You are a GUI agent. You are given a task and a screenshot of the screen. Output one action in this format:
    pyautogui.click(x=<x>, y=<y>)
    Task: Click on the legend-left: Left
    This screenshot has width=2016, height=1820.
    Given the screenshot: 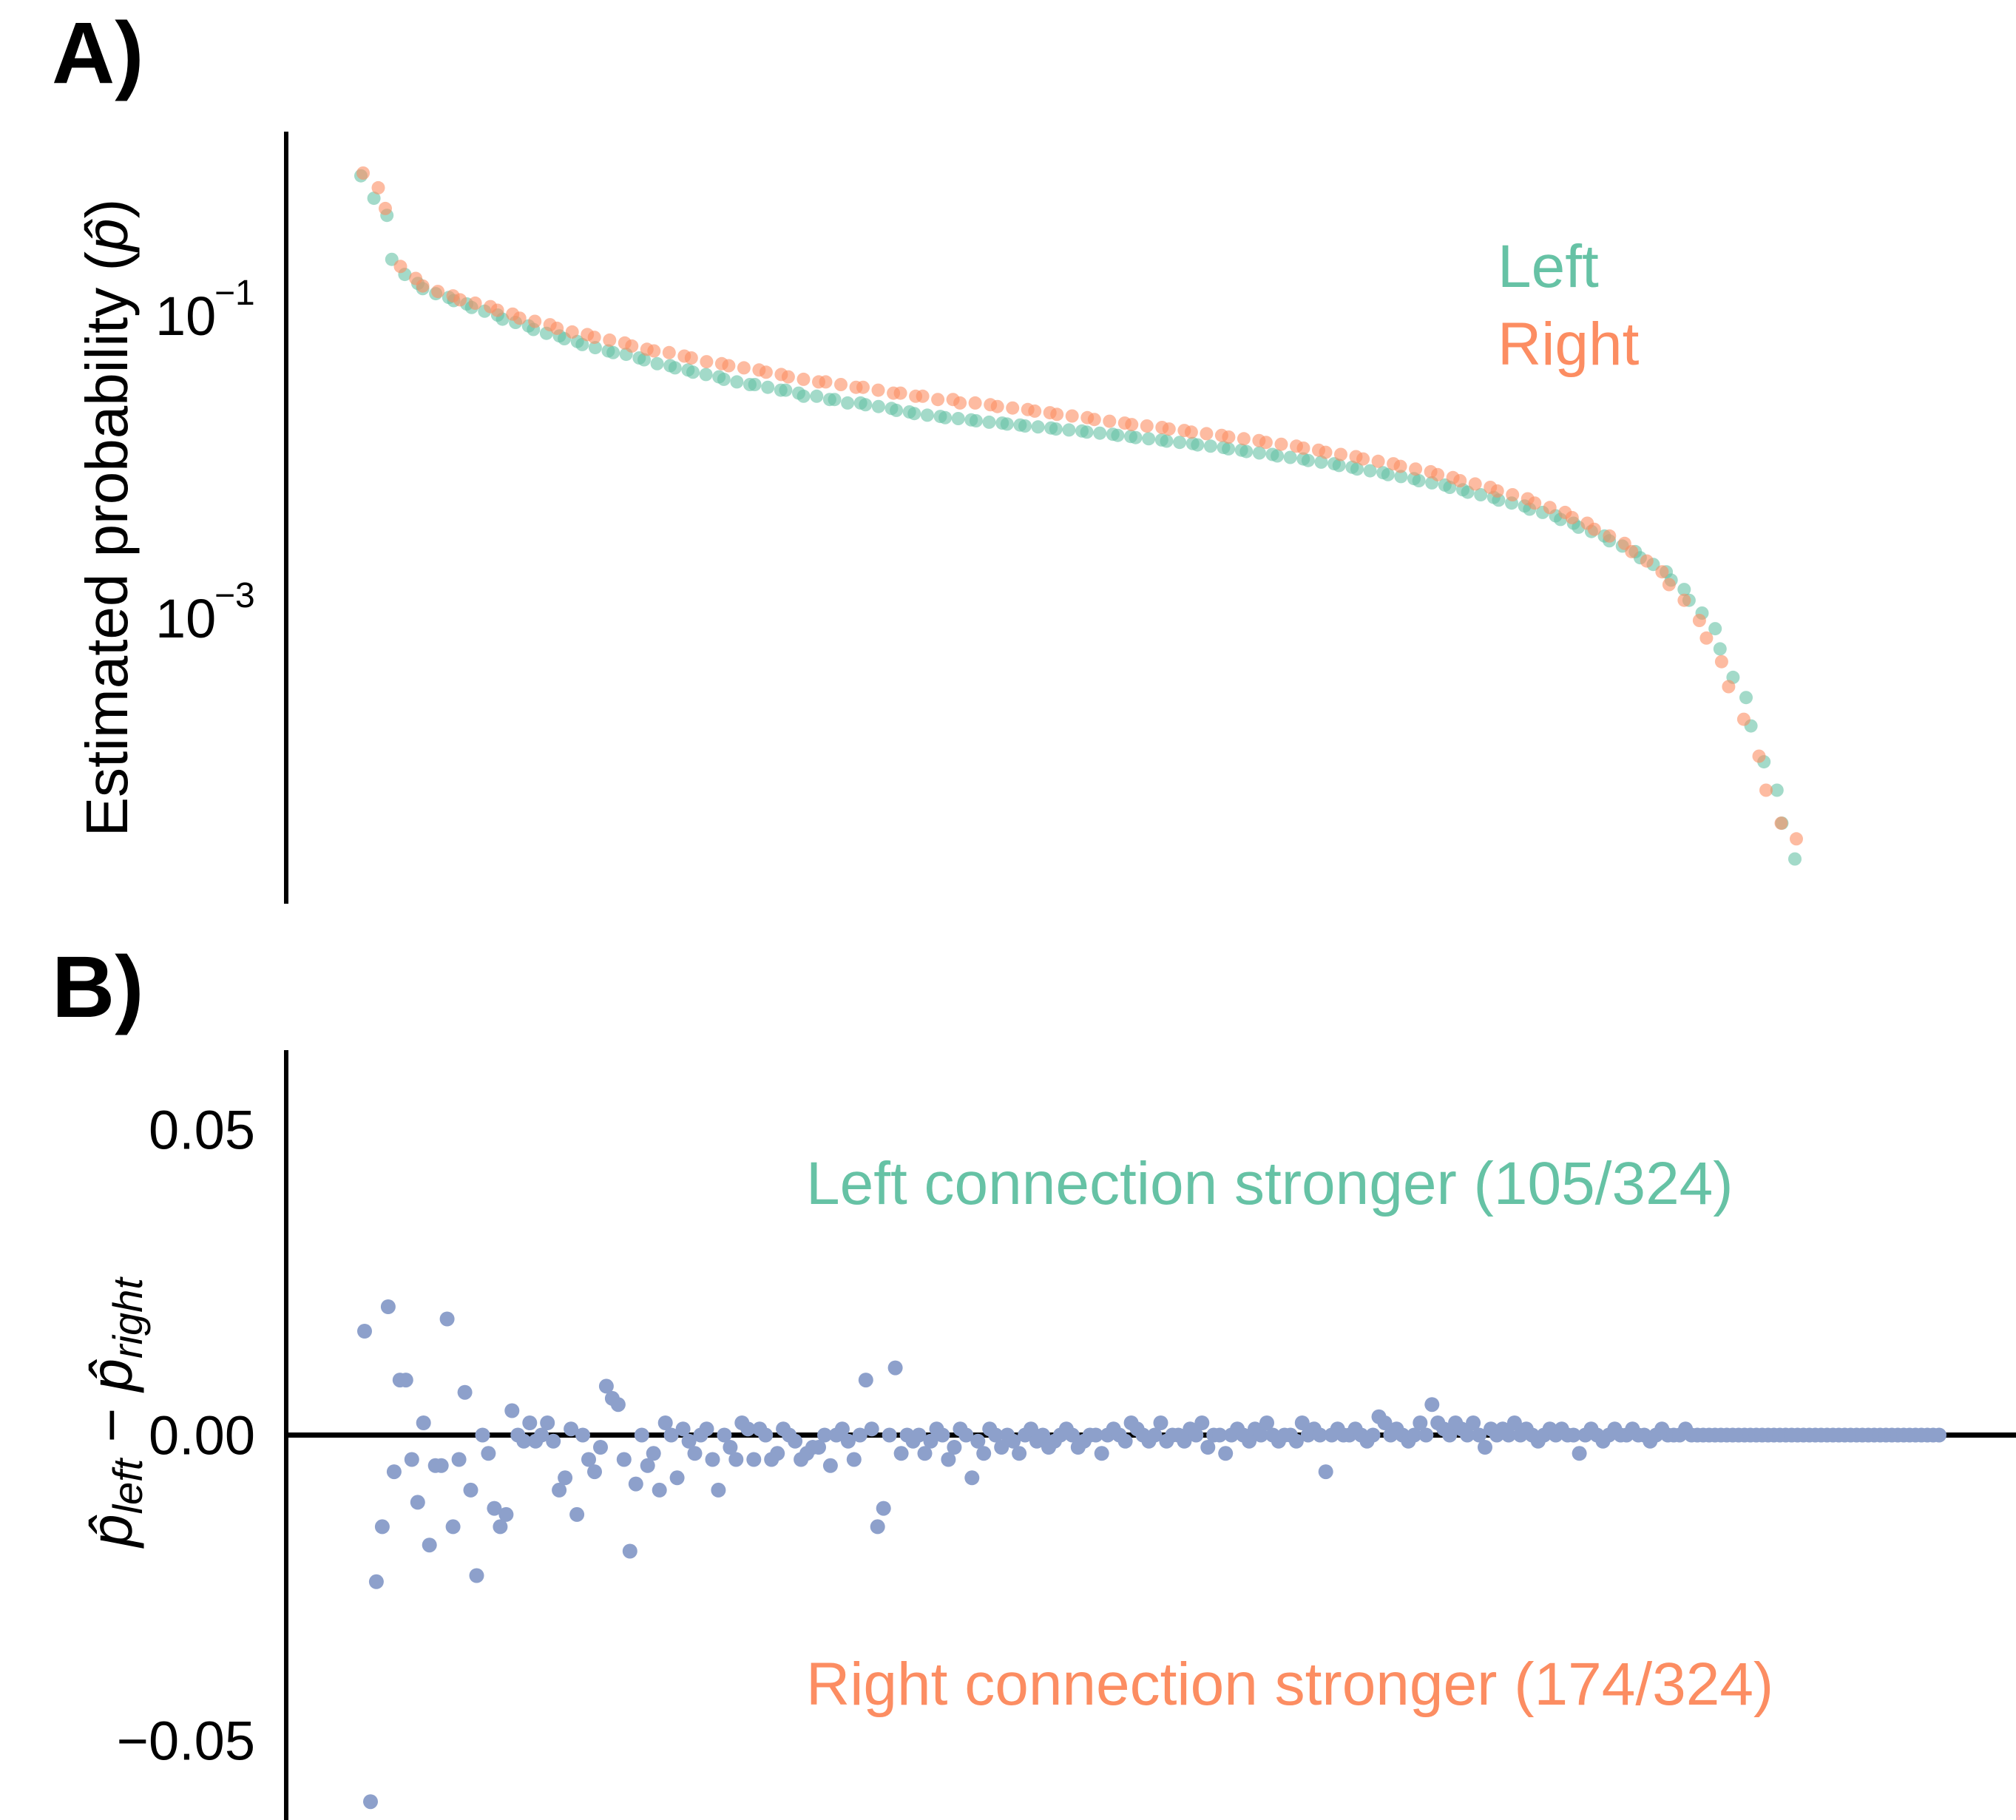 What is the action you would take?
    pyautogui.click(x=1549, y=267)
    